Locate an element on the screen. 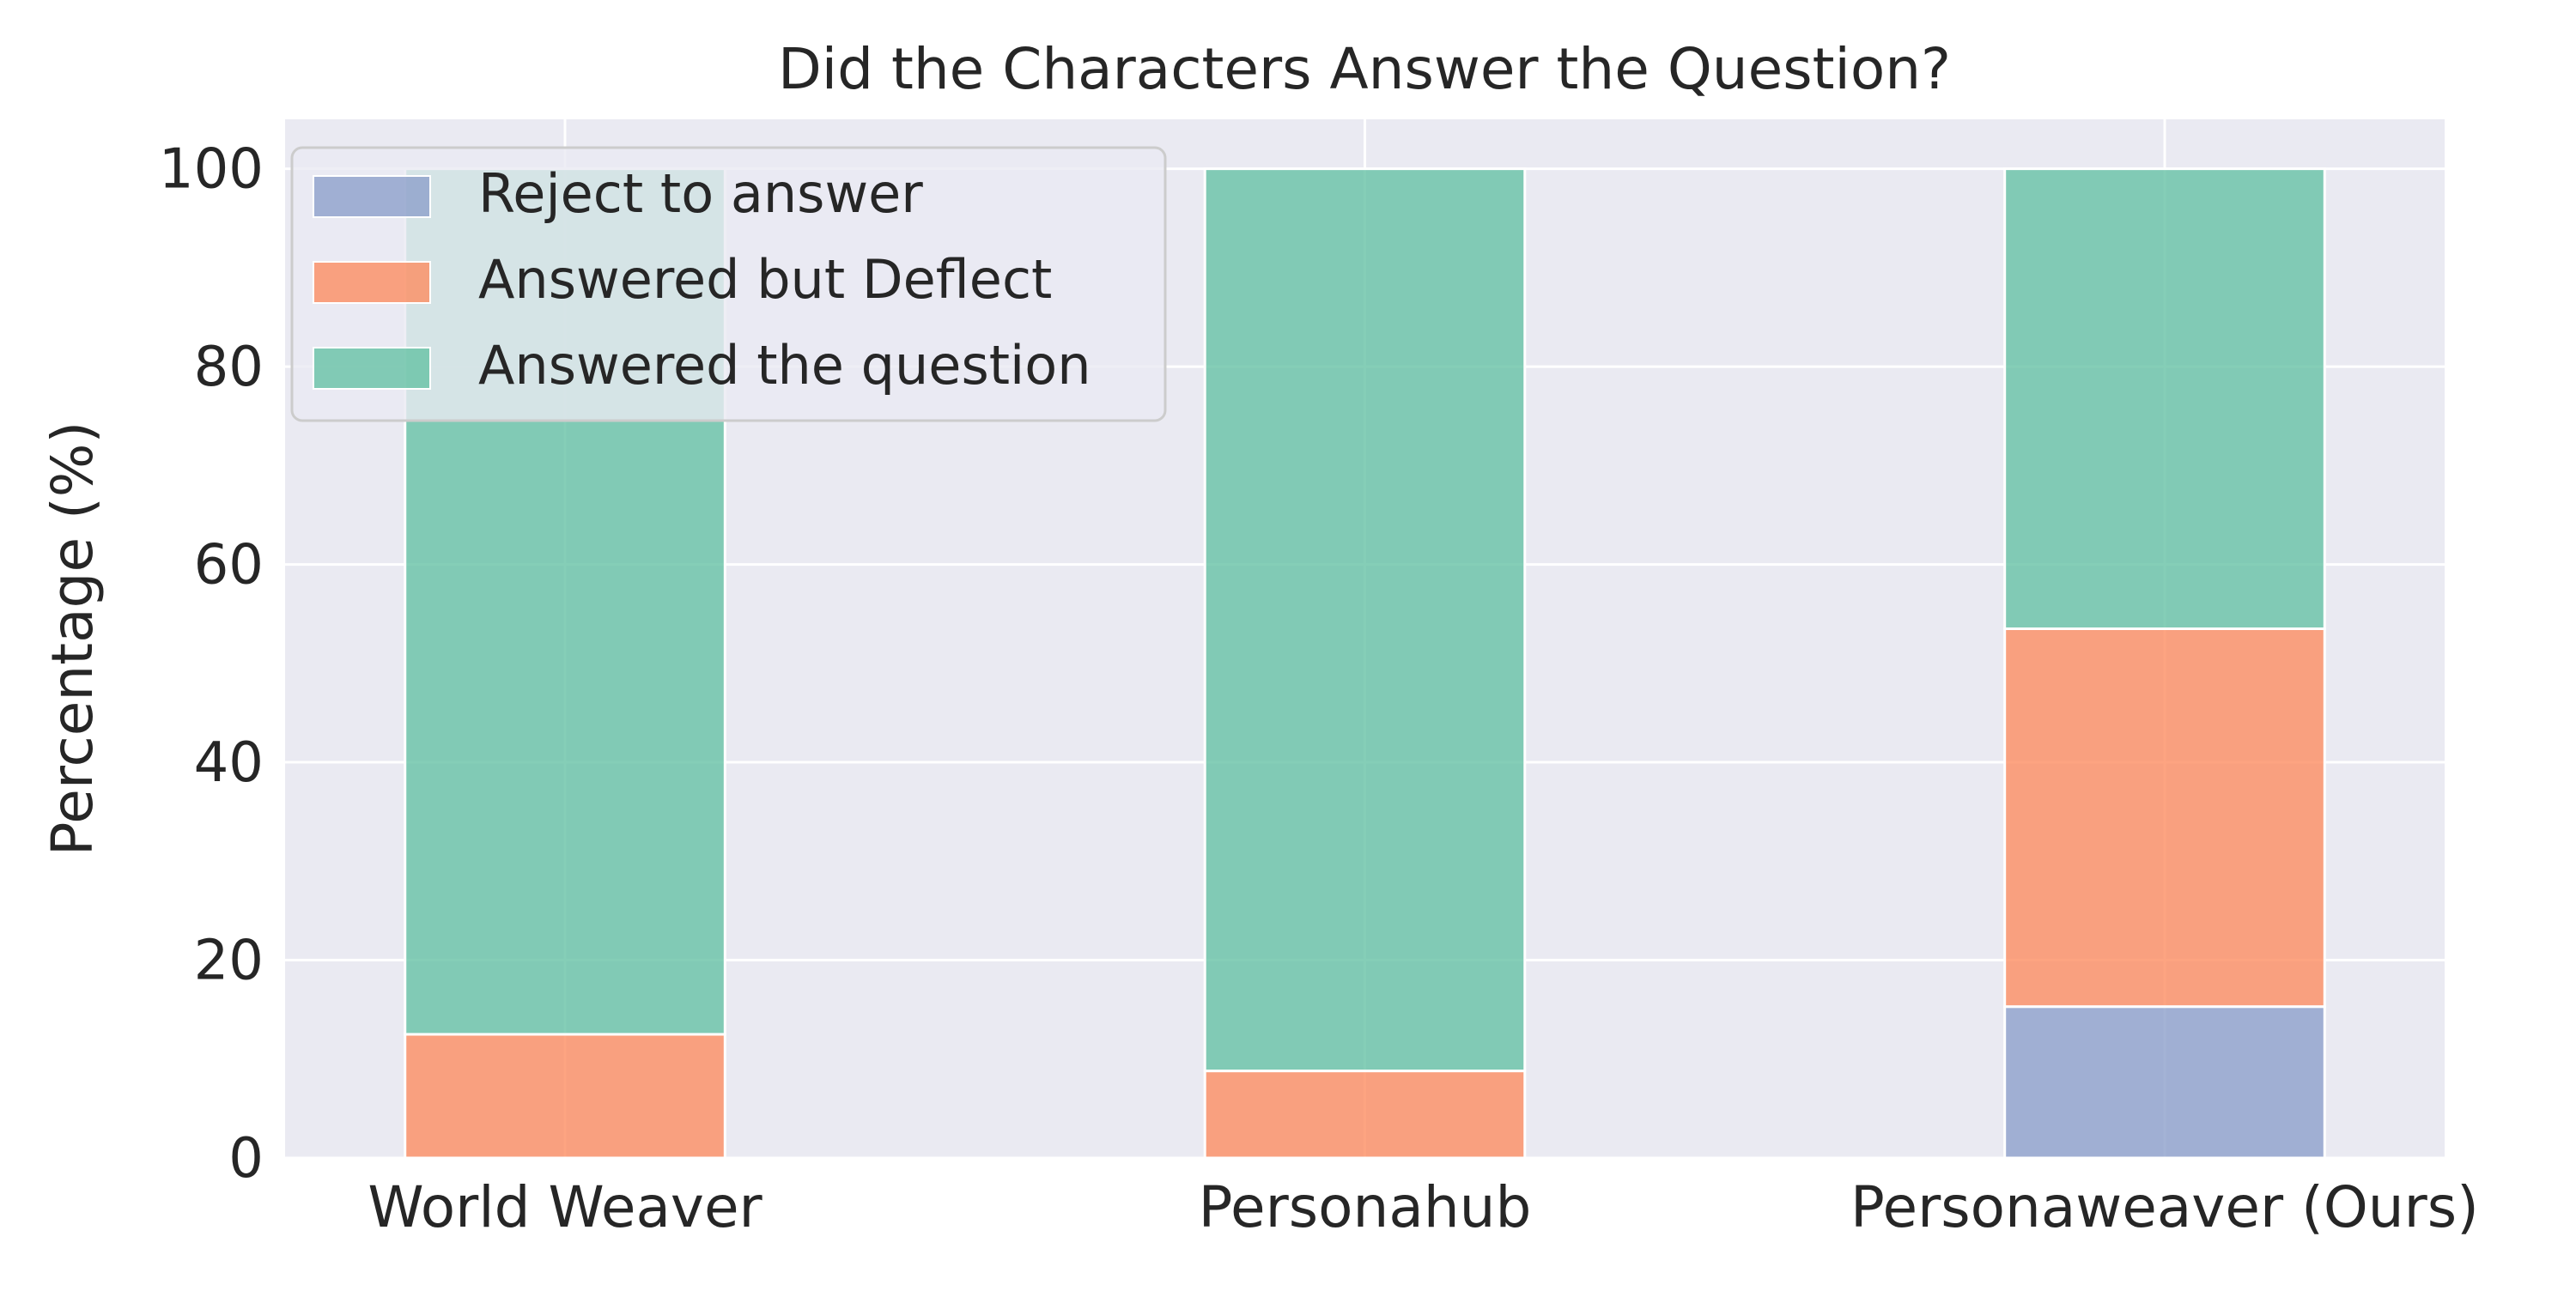 This screenshot has height=1291, width=2576. legend-label: Reject to answer is located at coordinates (700, 194).